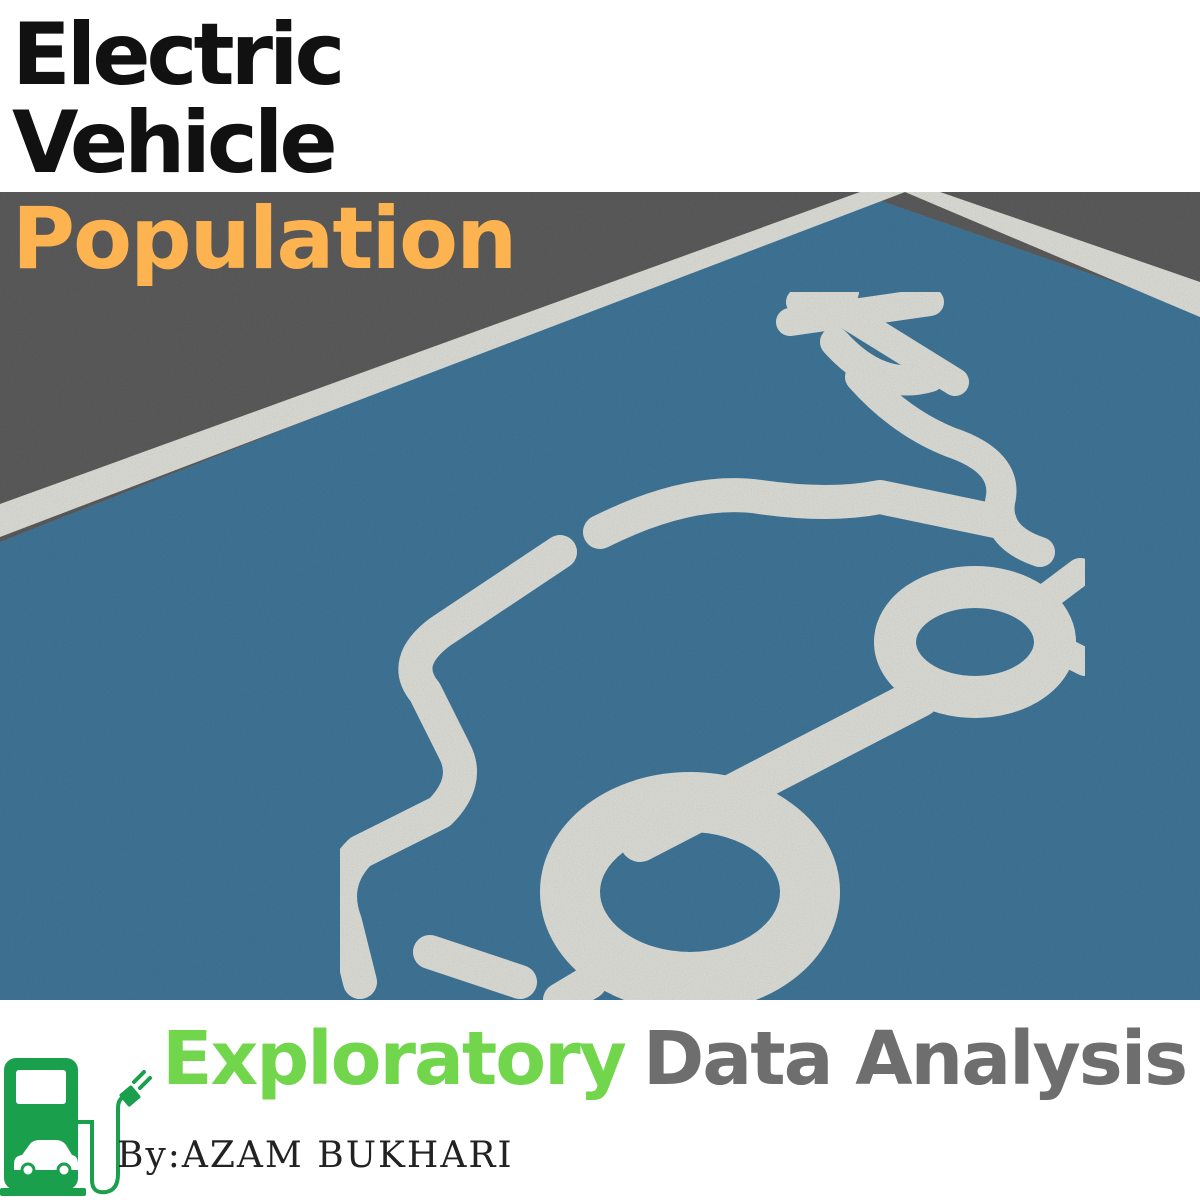 This screenshot has width=1200, height=1200. I want to click on title-line-population: Population, so click(264, 239).